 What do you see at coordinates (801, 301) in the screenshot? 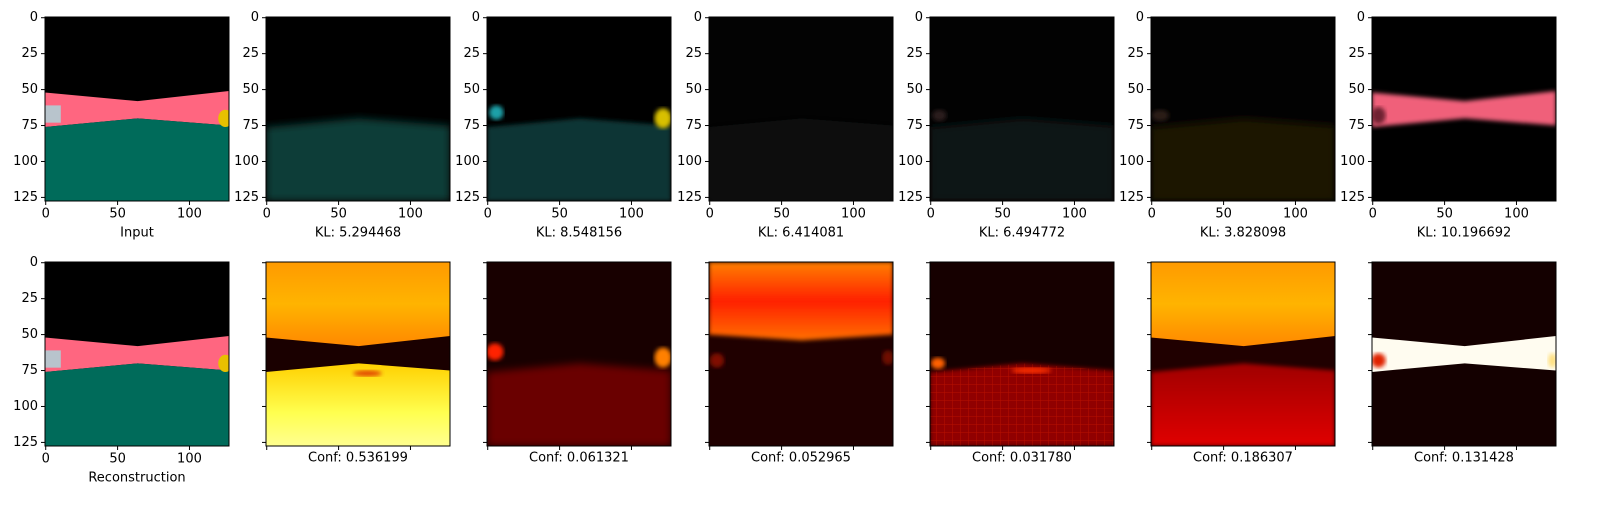
I see `heat` at bounding box center [801, 301].